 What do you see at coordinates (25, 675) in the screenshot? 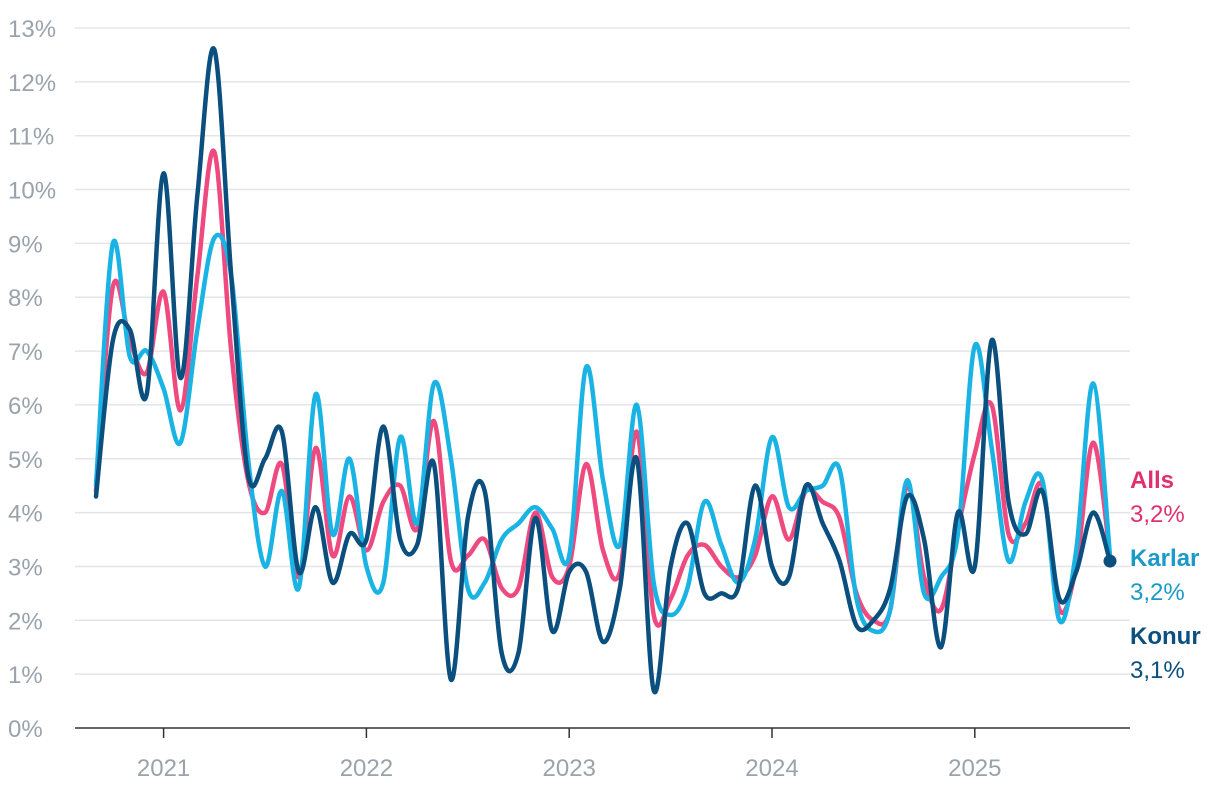
I see `y-tick-label: 1%` at bounding box center [25, 675].